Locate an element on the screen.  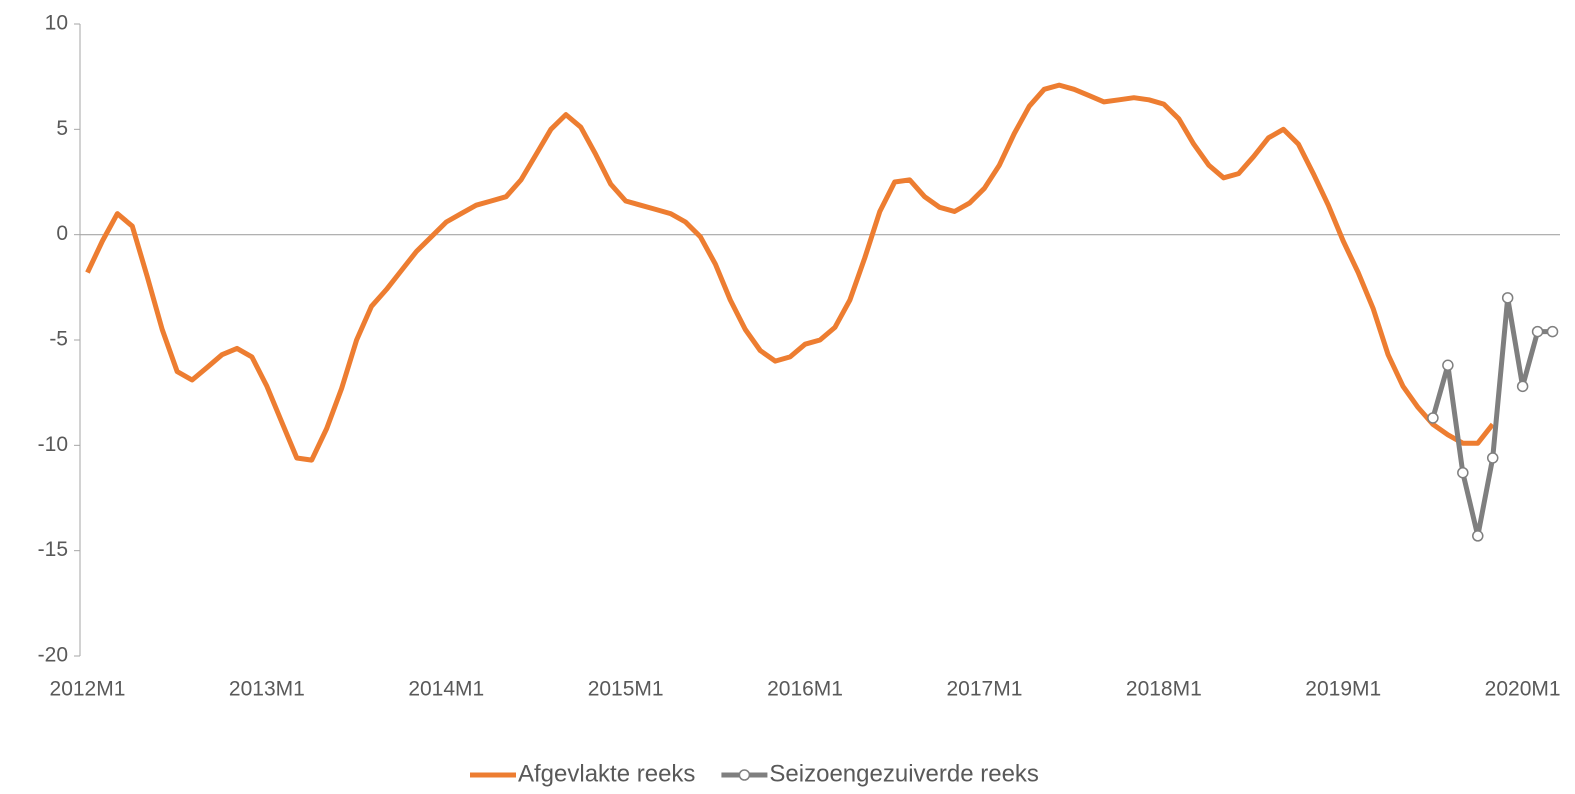
x-tick-label: 2015M1 is located at coordinates (626, 689).